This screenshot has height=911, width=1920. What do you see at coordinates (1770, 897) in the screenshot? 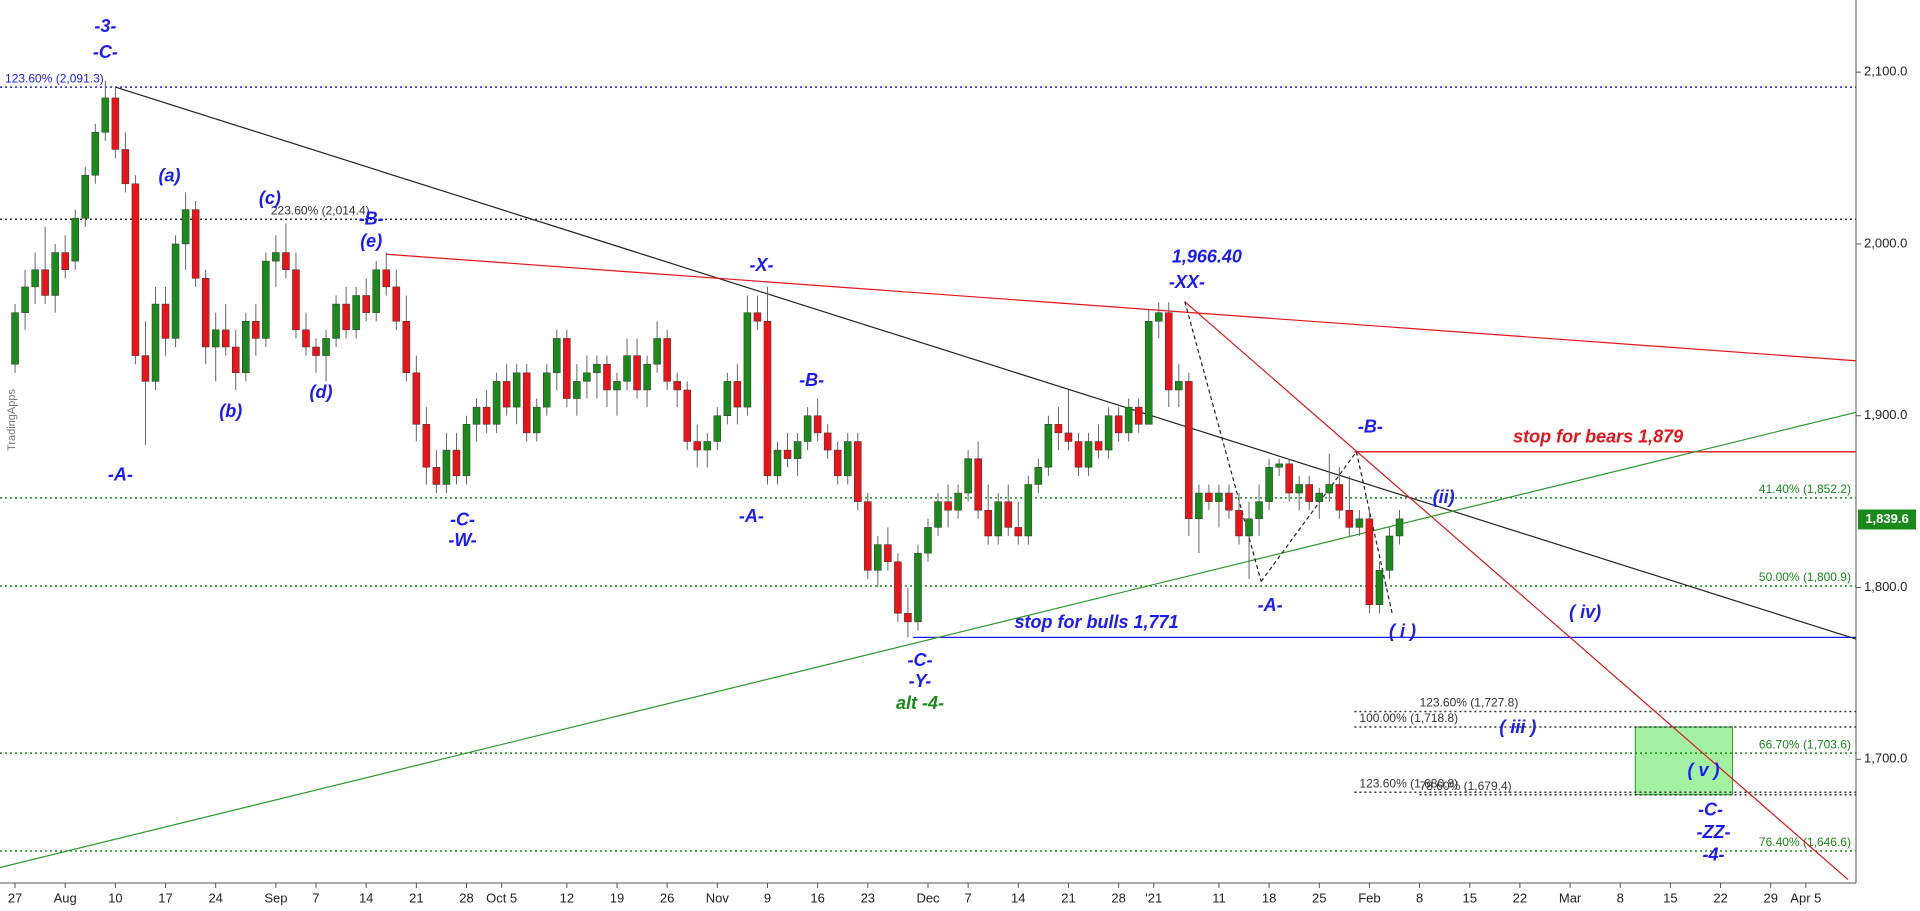
I see `x-tick-label: 29` at bounding box center [1770, 897].